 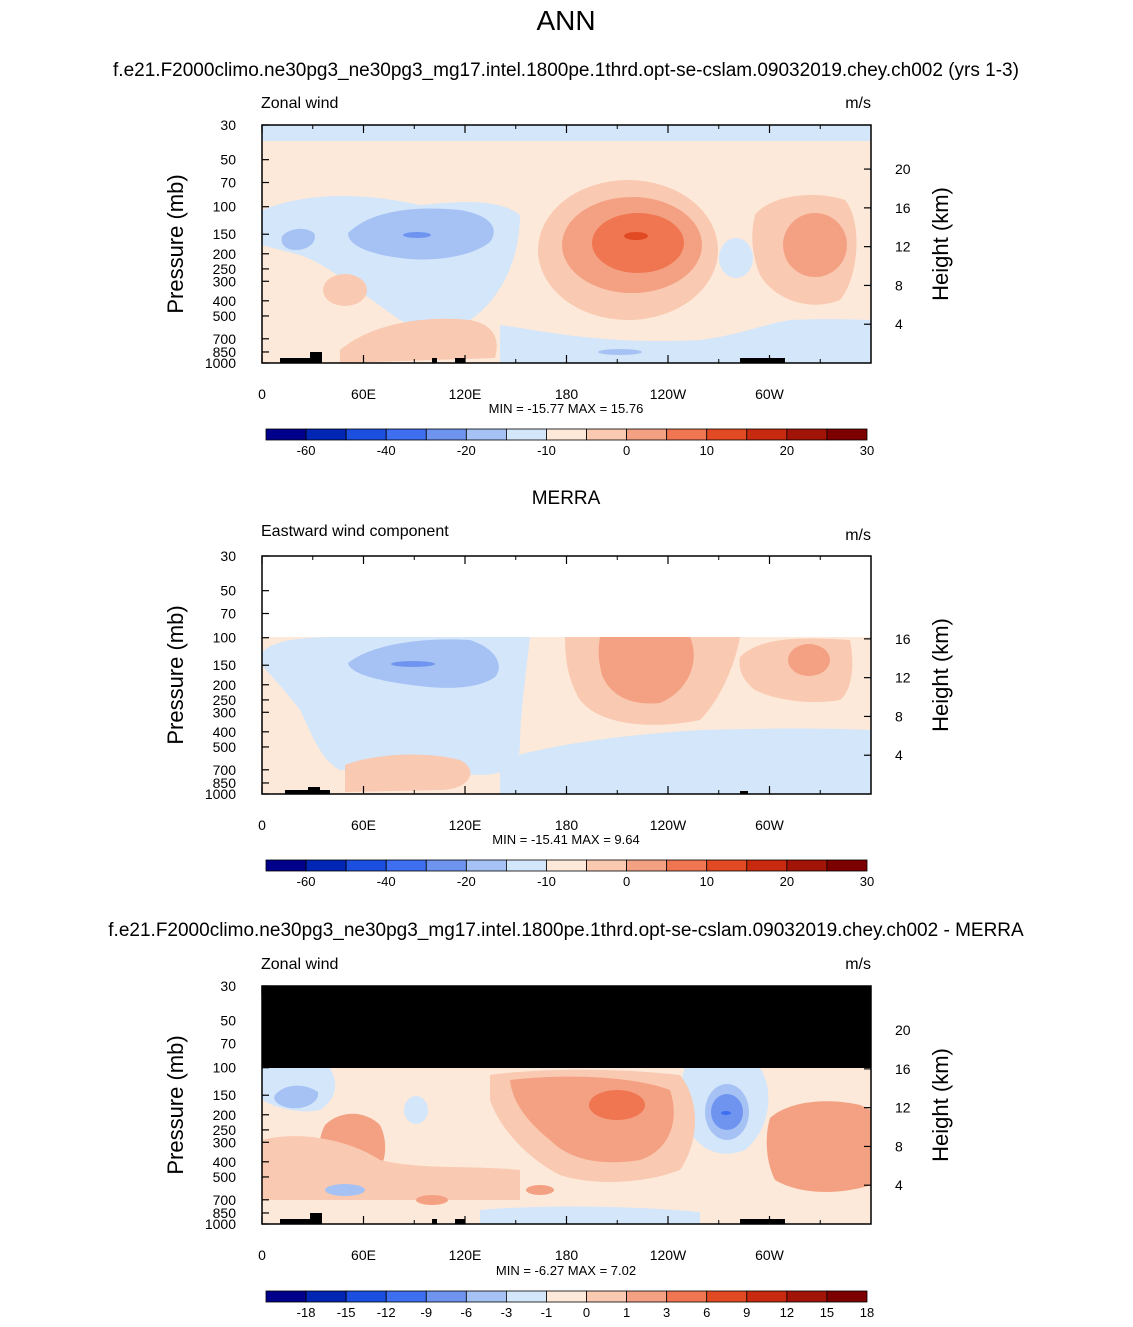 I want to click on panel1-lower-easterly-east, so click(x=685, y=341).